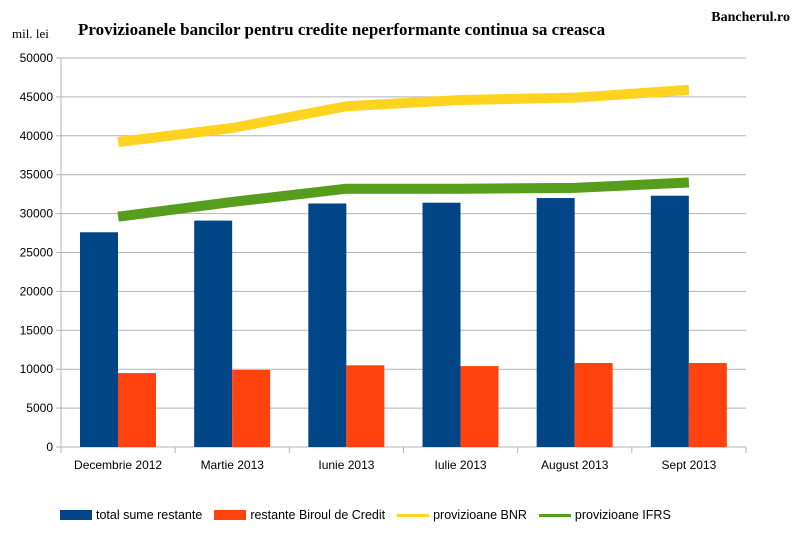 This screenshot has height=536, width=800. What do you see at coordinates (37, 369) in the screenshot?
I see `y-tick-label: 10000` at bounding box center [37, 369].